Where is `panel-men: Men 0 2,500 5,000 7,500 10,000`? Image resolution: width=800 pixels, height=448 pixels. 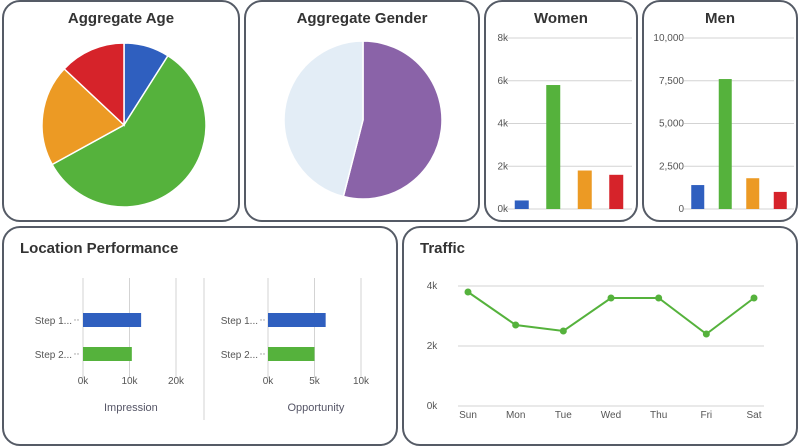 panel-men: Men 0 2,500 5,000 7,500 10,000 is located at coordinates (720, 111).